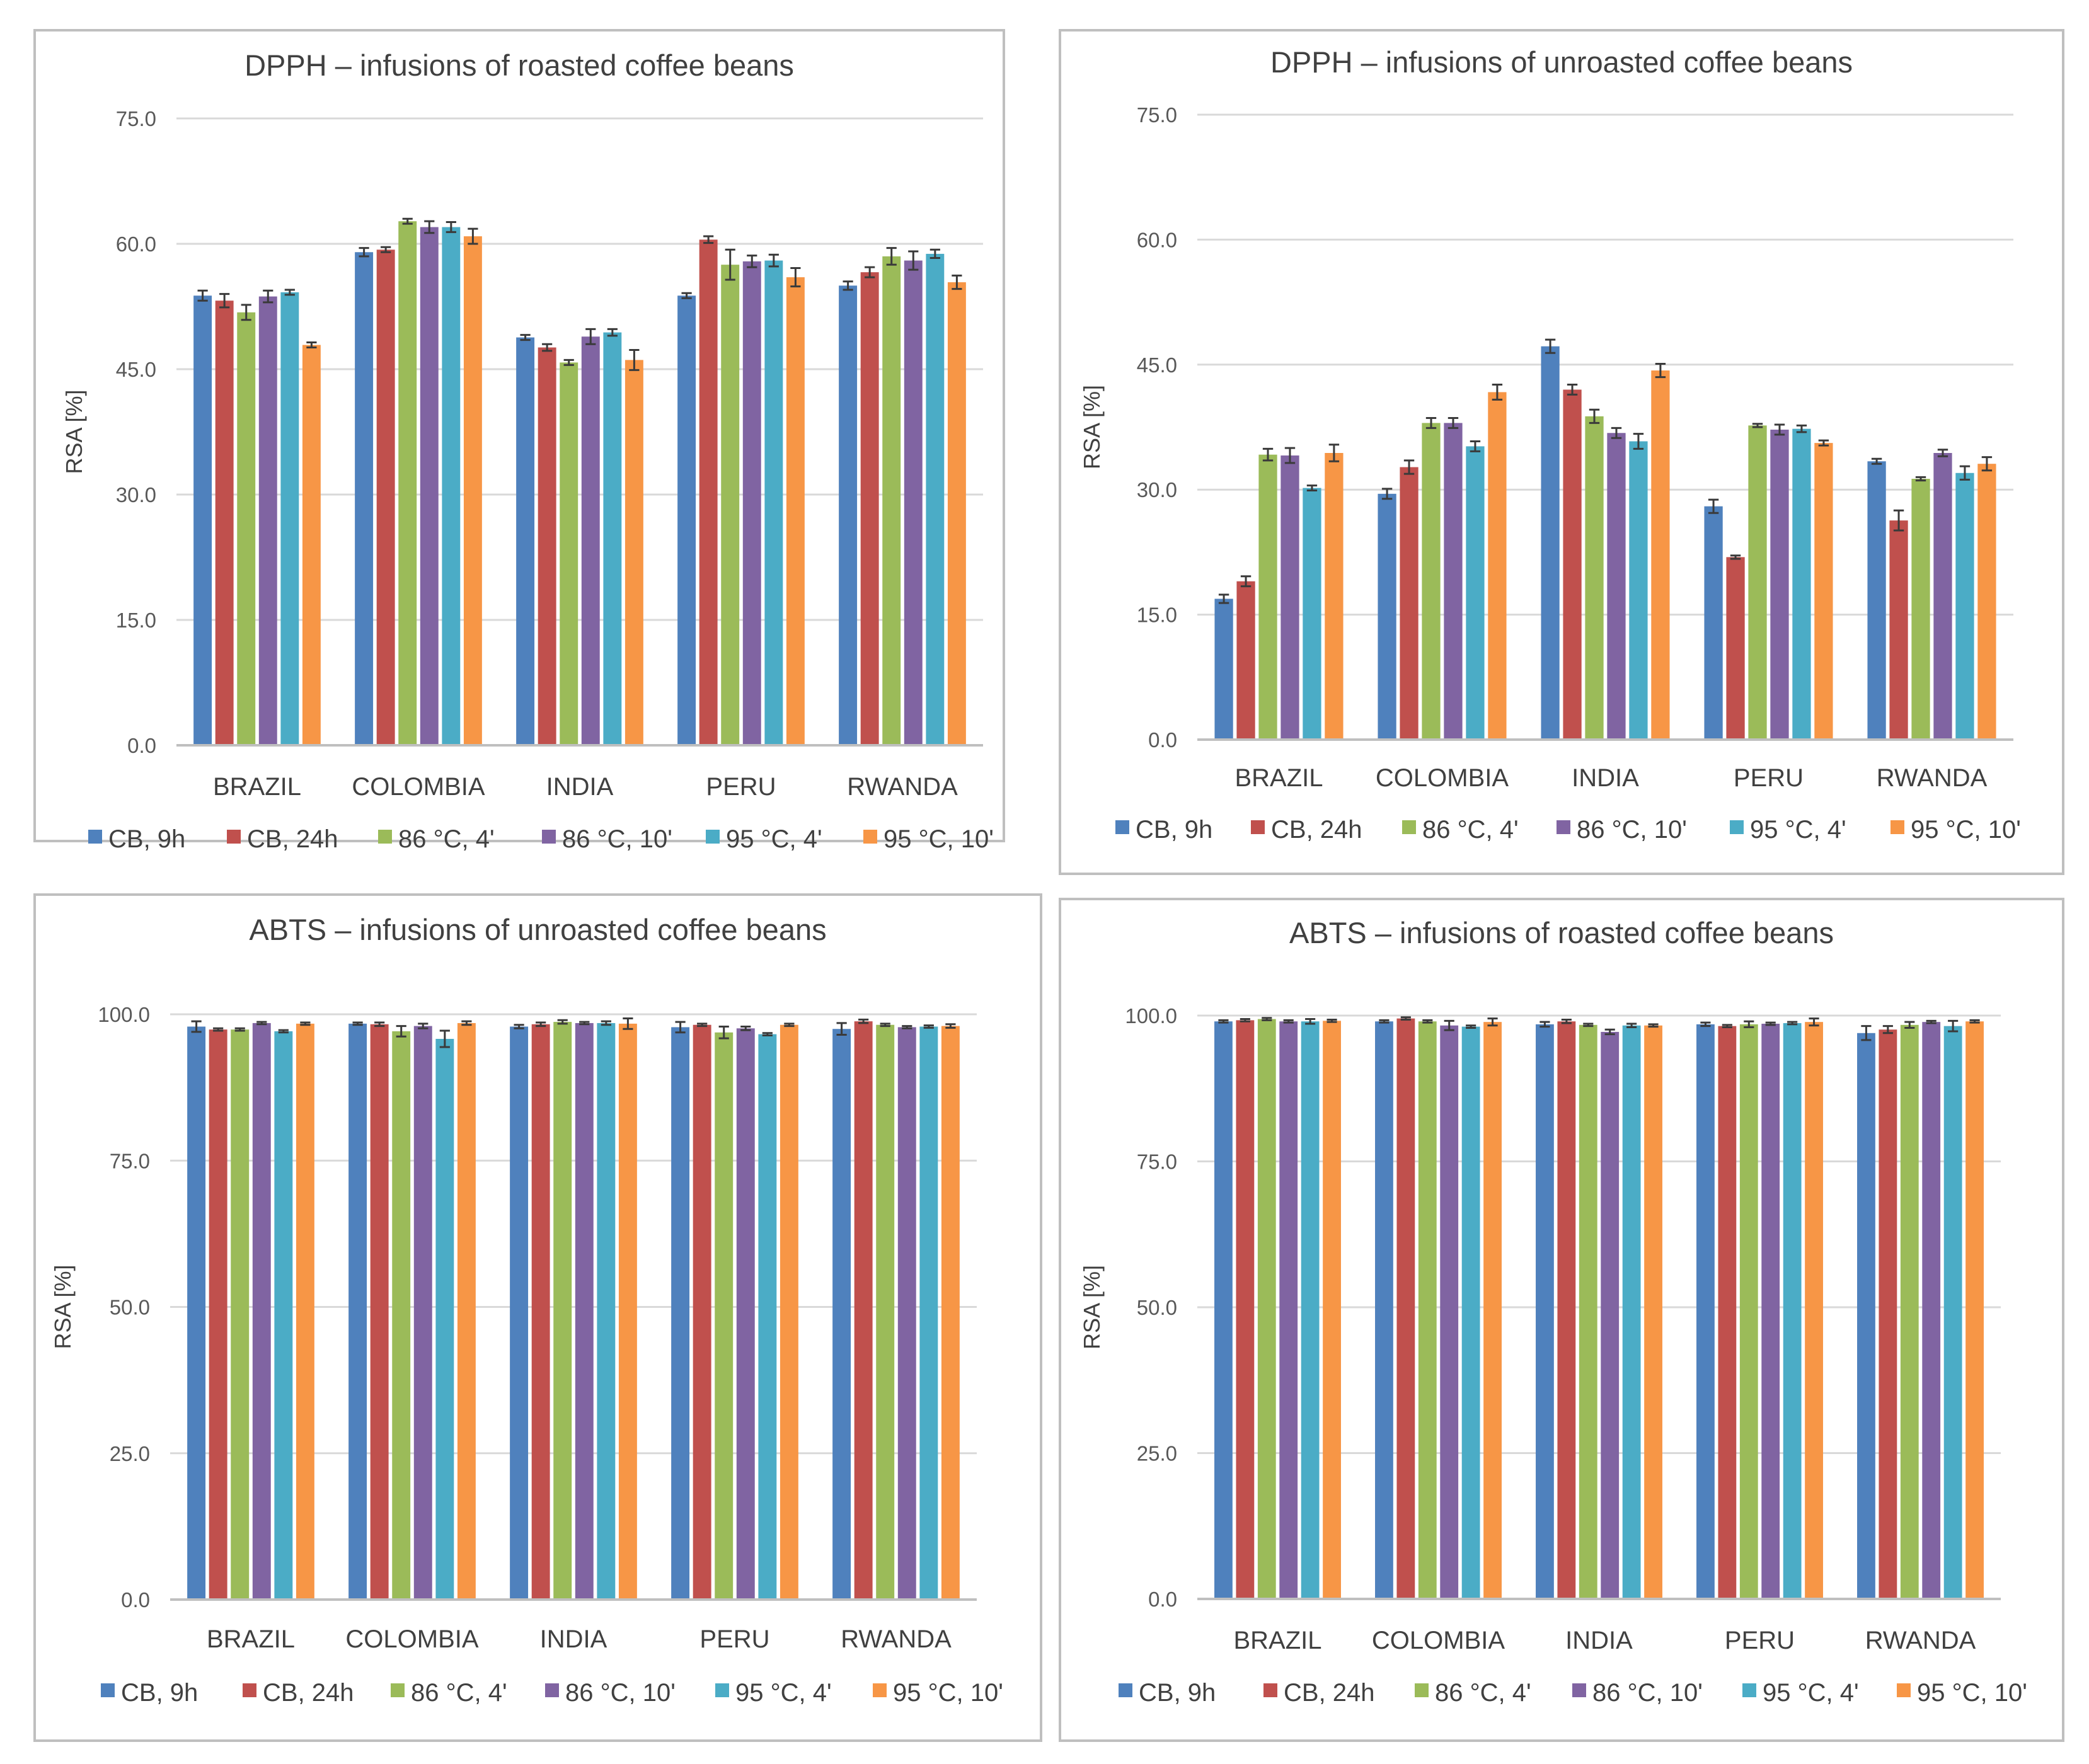 The height and width of the screenshot is (1764, 2089). Describe the element at coordinates (1157, 239) in the screenshot. I see `y-tick-label: 60.0` at that location.